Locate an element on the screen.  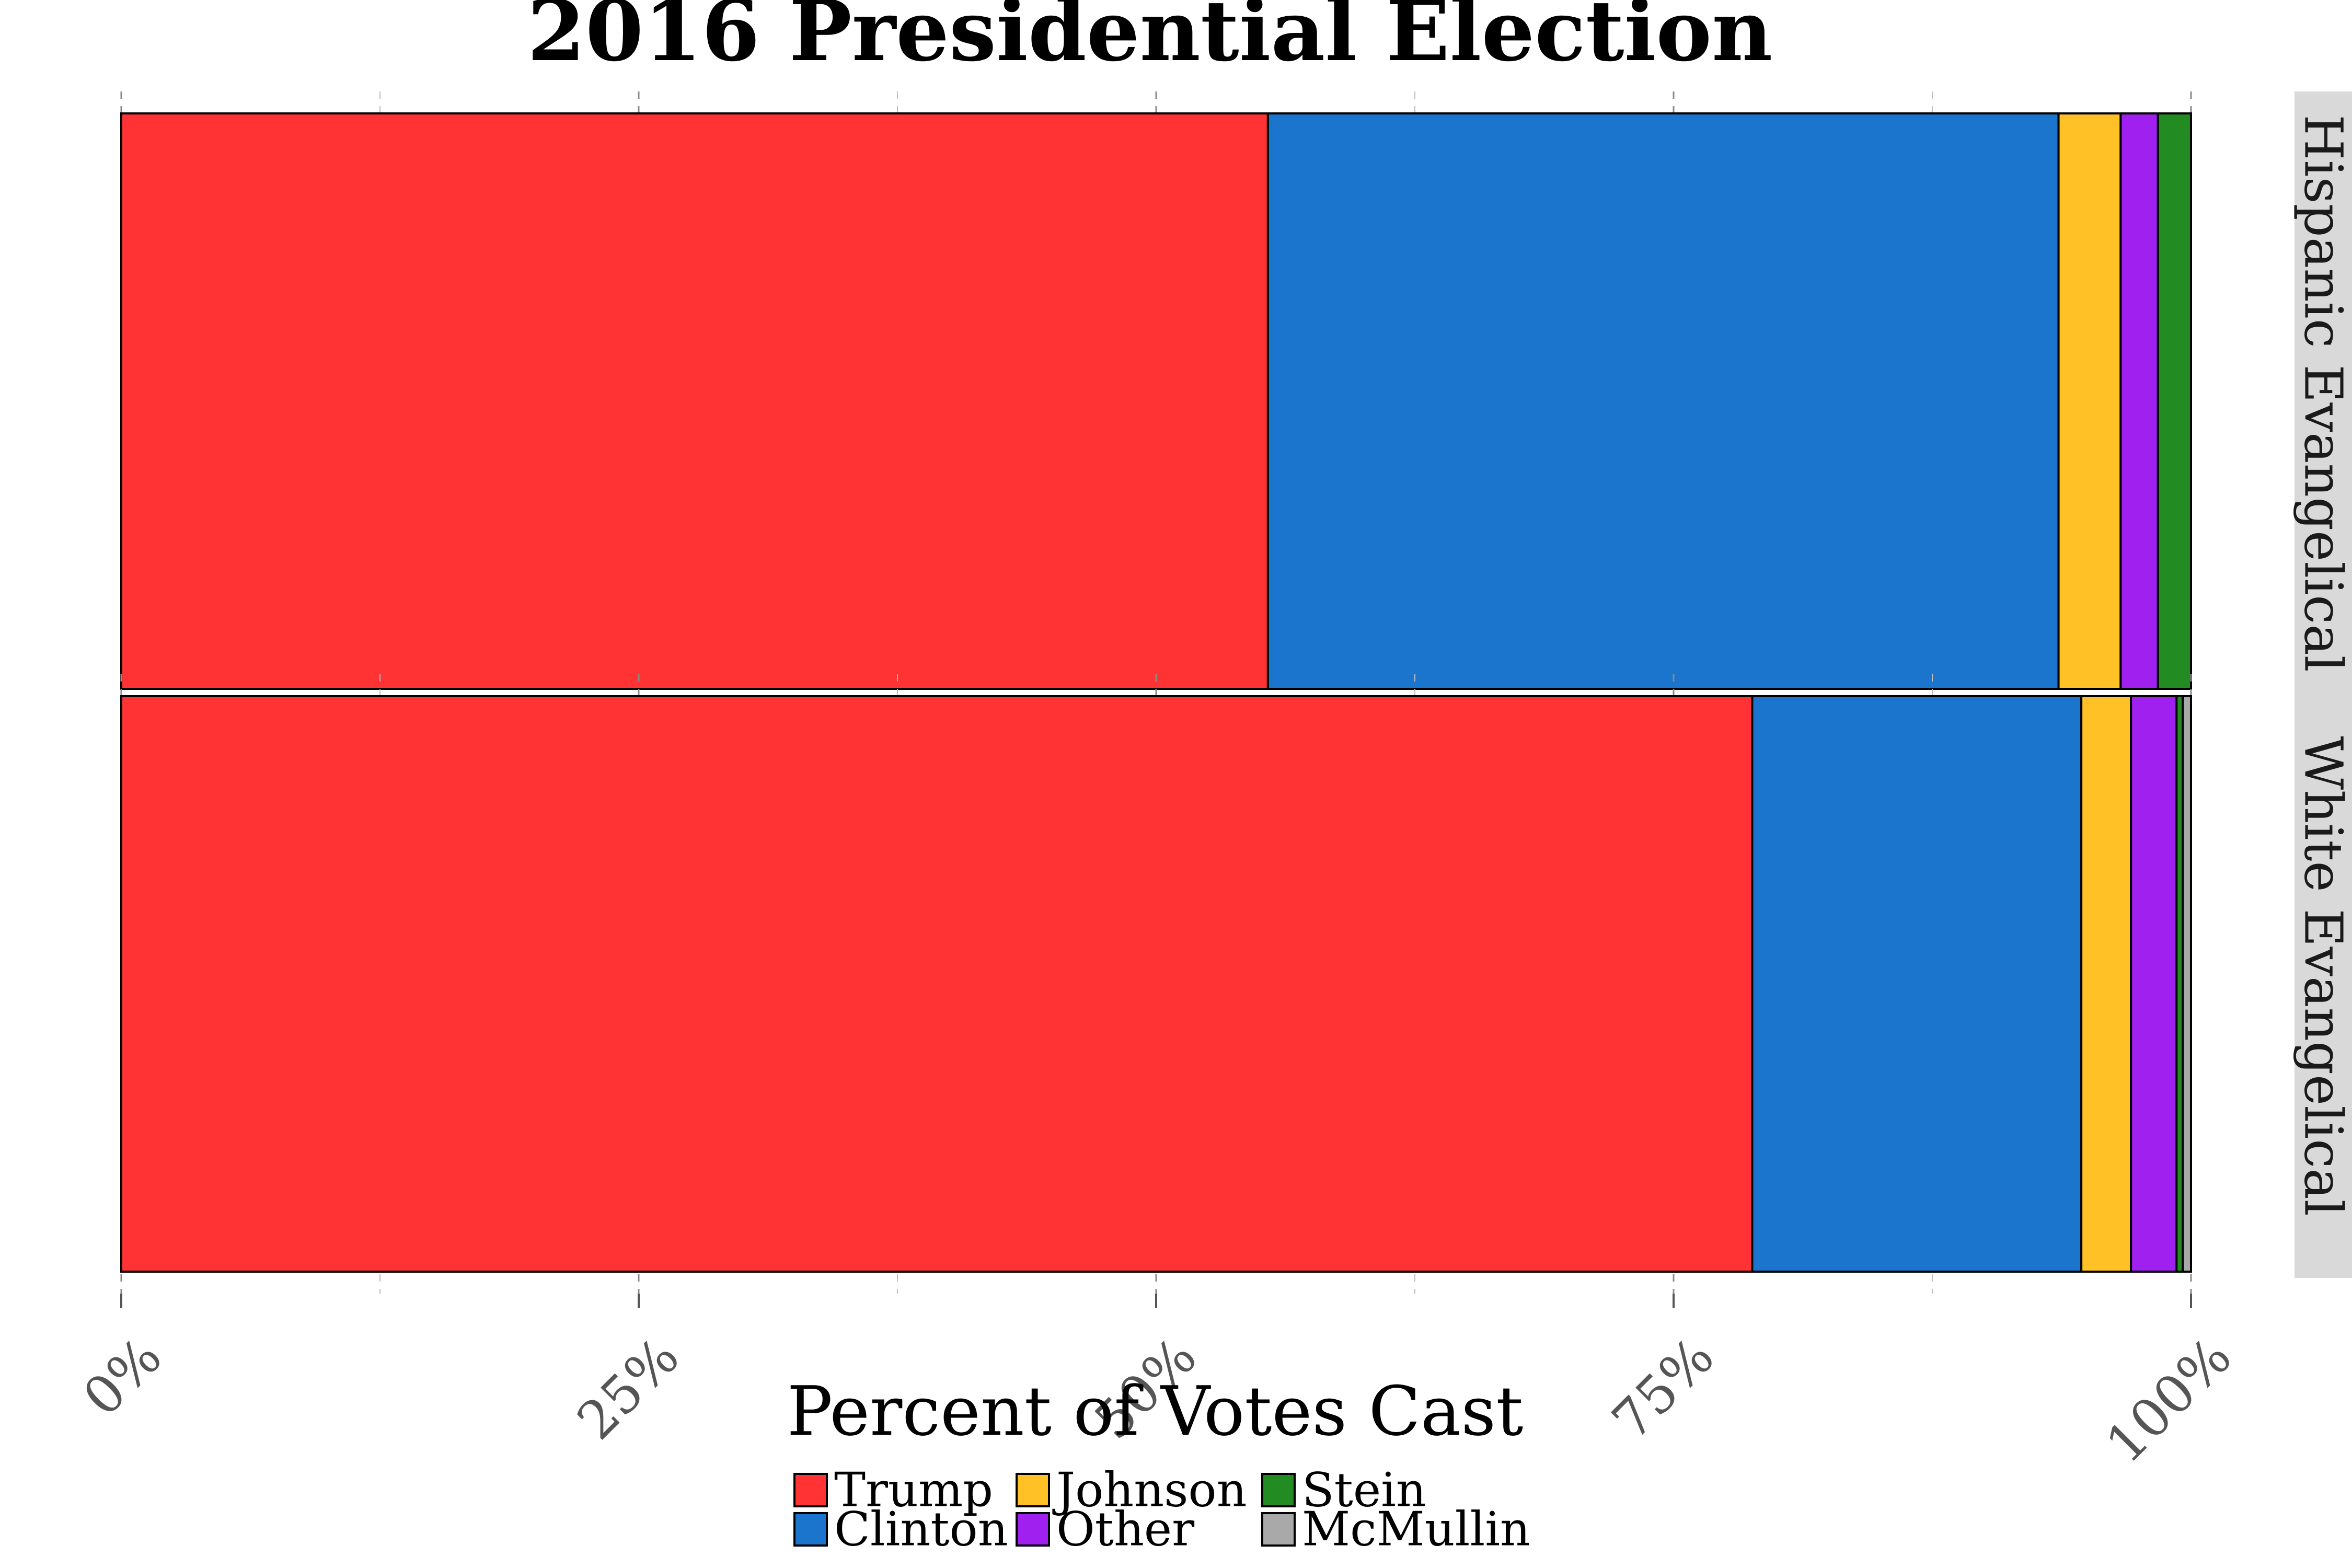
legend-item-trump: Trump is located at coordinates (893, 1490).